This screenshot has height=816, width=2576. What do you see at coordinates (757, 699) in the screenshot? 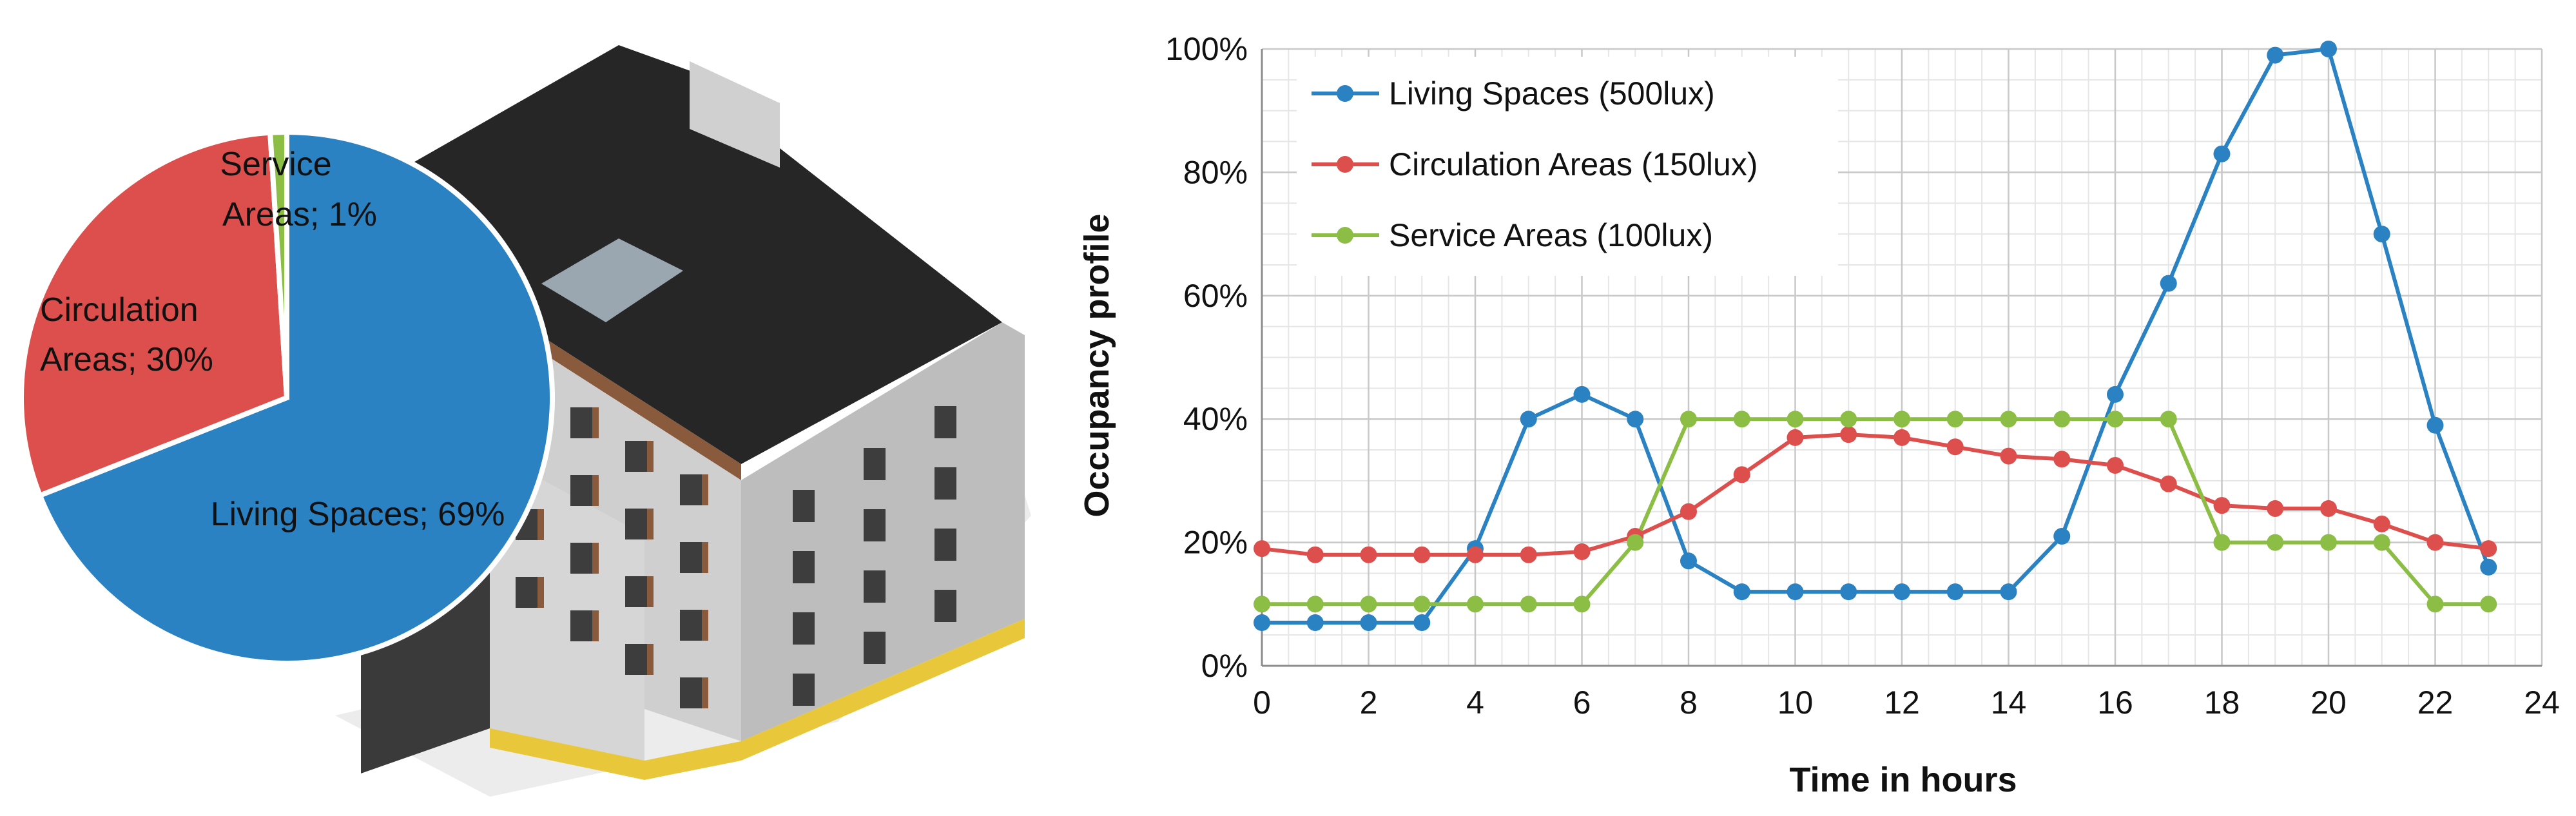
I see `building-base-yellow` at bounding box center [757, 699].